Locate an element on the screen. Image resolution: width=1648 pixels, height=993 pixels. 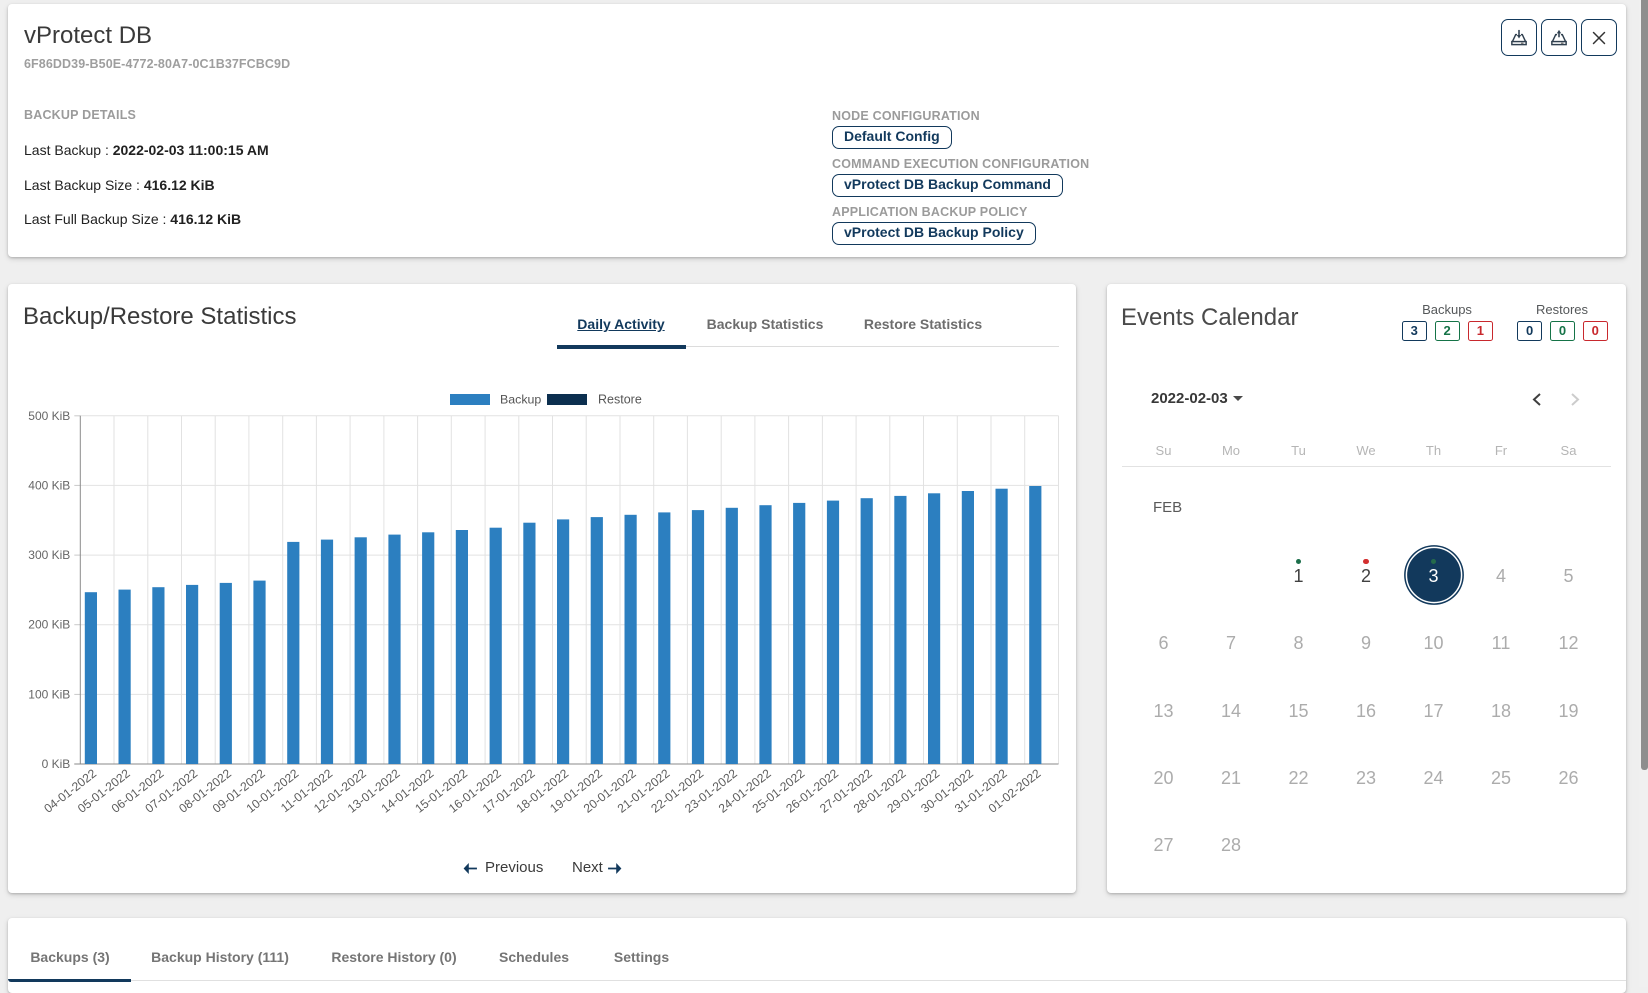
svg-text: 200 KiB is located at coordinates (49, 625).